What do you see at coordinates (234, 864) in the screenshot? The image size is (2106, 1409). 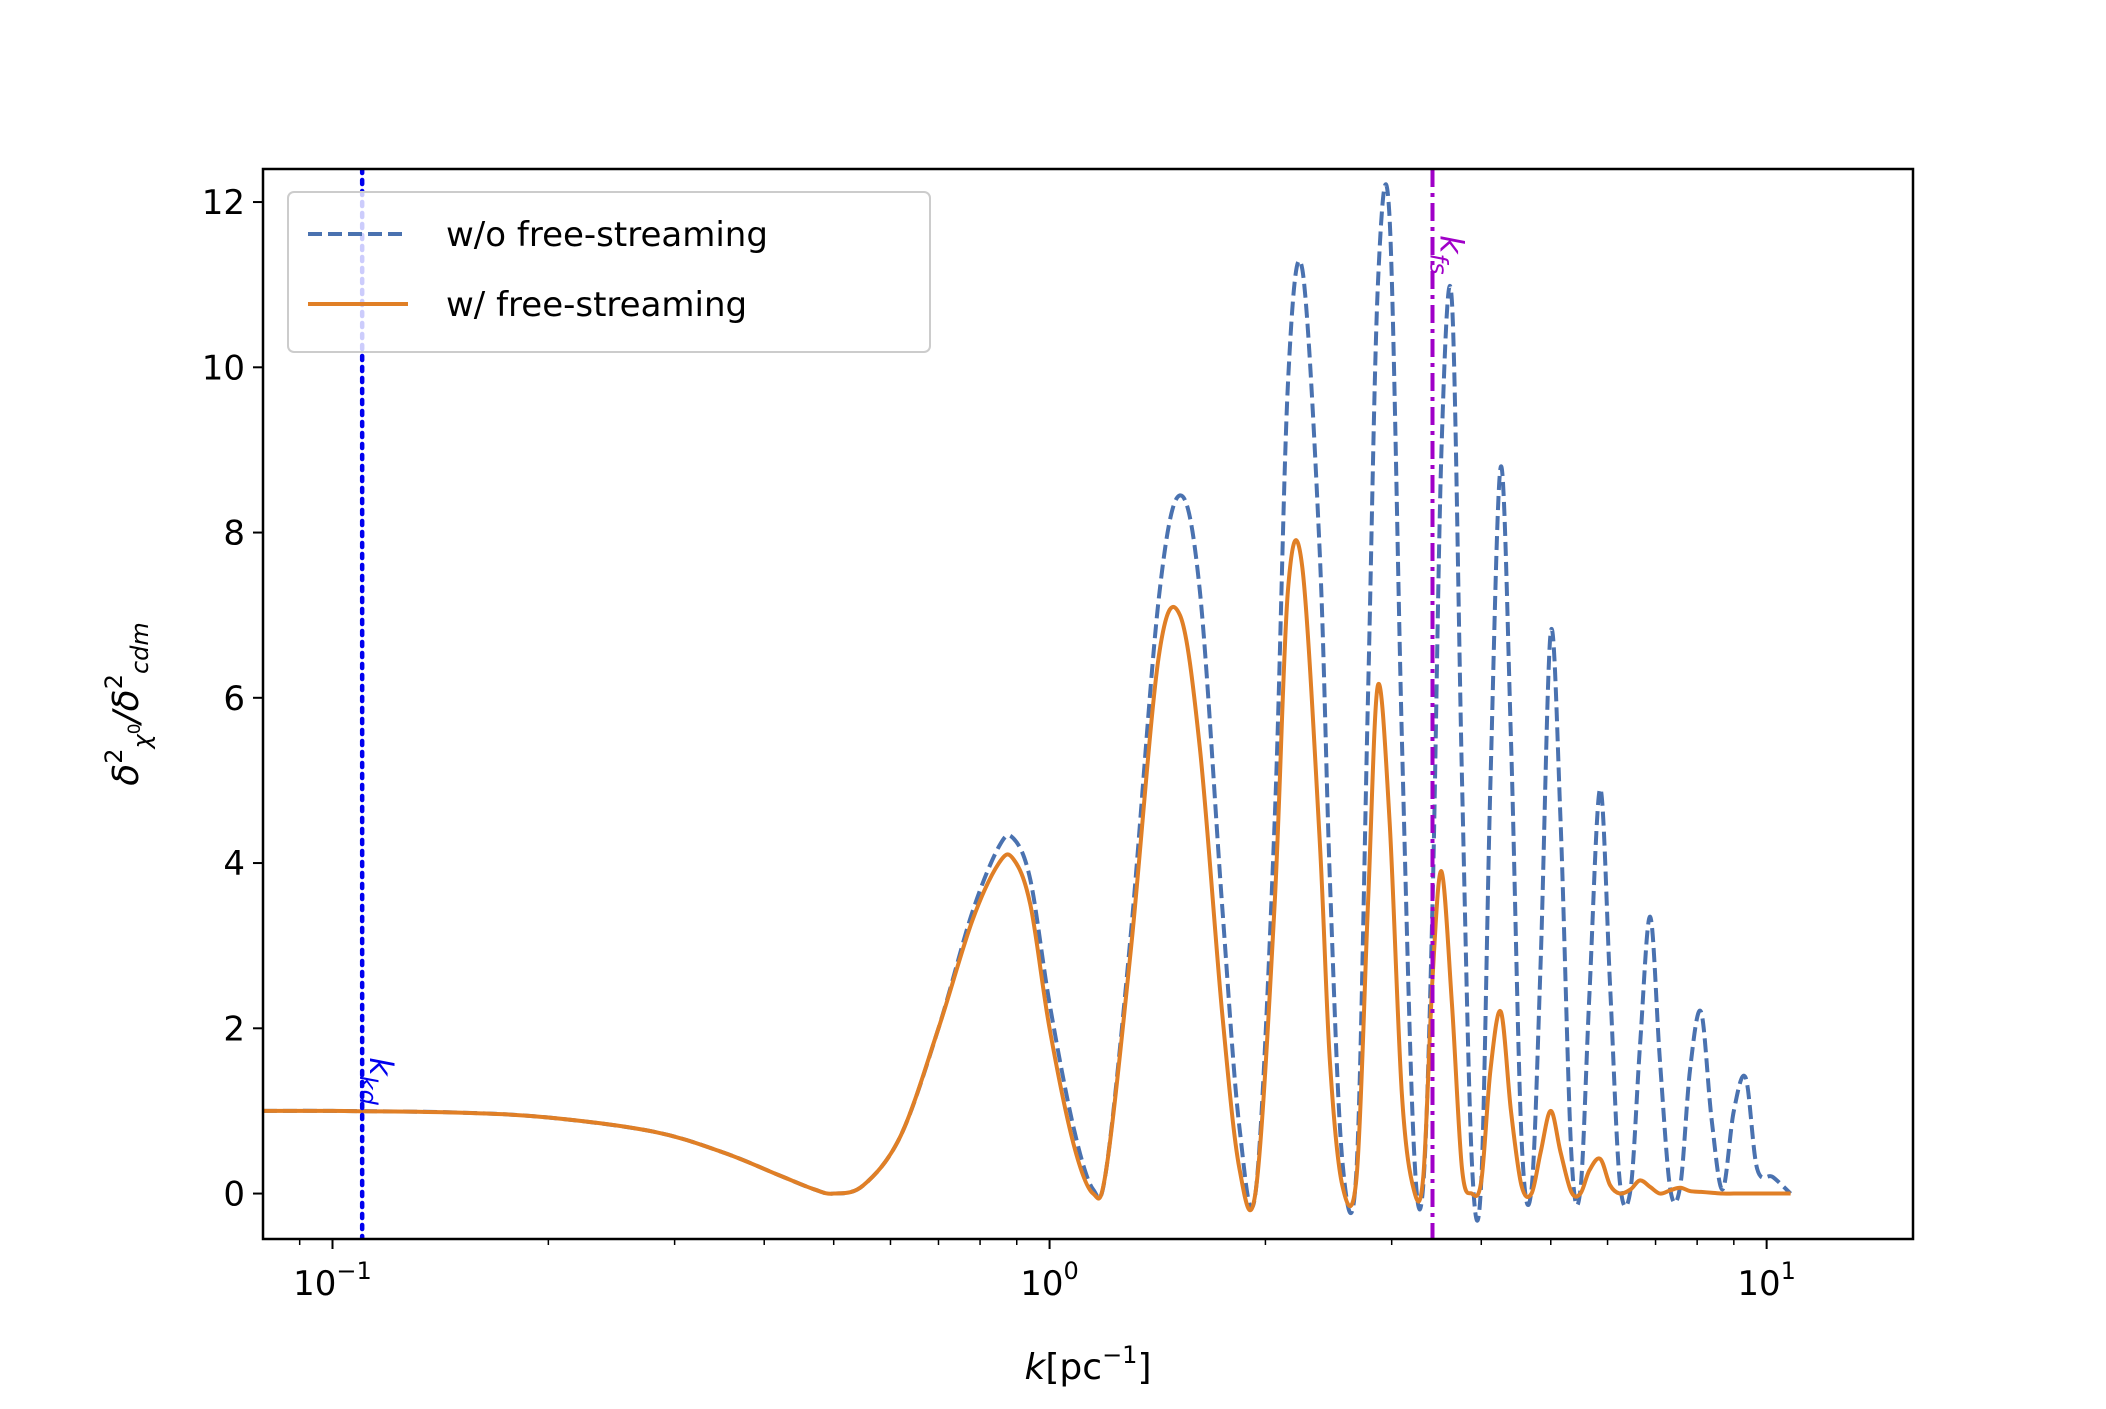 I see `y-tick-label: 4` at bounding box center [234, 864].